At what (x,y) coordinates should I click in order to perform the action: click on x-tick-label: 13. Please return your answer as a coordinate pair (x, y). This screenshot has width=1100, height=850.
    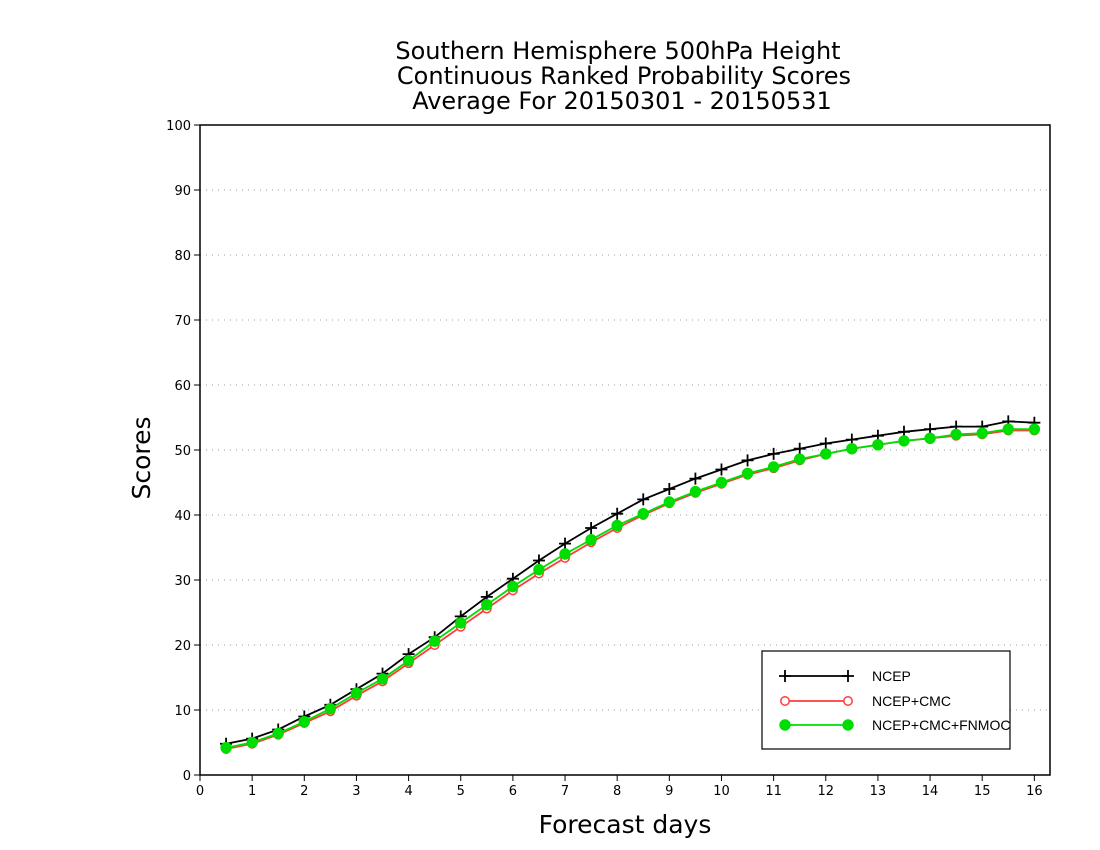
    Looking at the image, I should click on (878, 791).